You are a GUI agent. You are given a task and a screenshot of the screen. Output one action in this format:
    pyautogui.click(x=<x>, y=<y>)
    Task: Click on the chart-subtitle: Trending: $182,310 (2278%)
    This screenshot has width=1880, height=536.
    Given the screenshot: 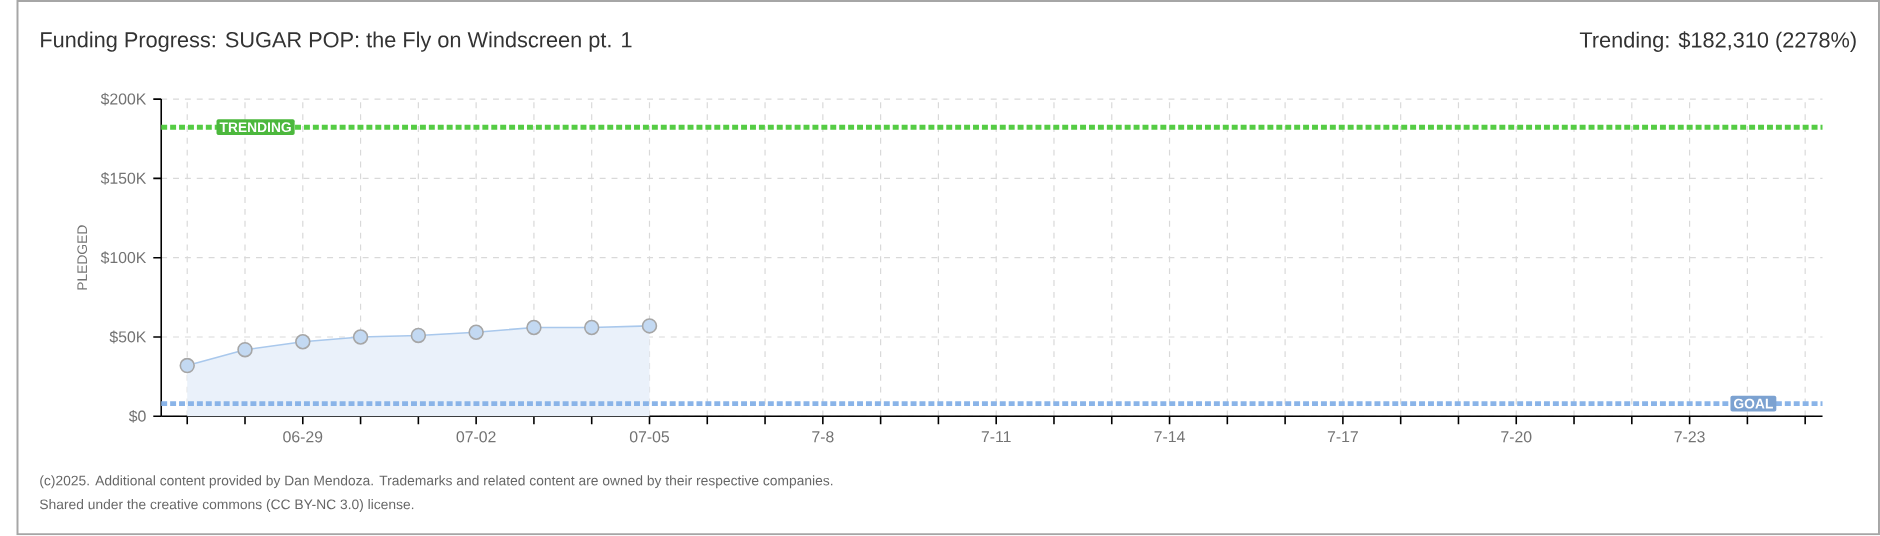 What is the action you would take?
    pyautogui.click(x=1717, y=42)
    